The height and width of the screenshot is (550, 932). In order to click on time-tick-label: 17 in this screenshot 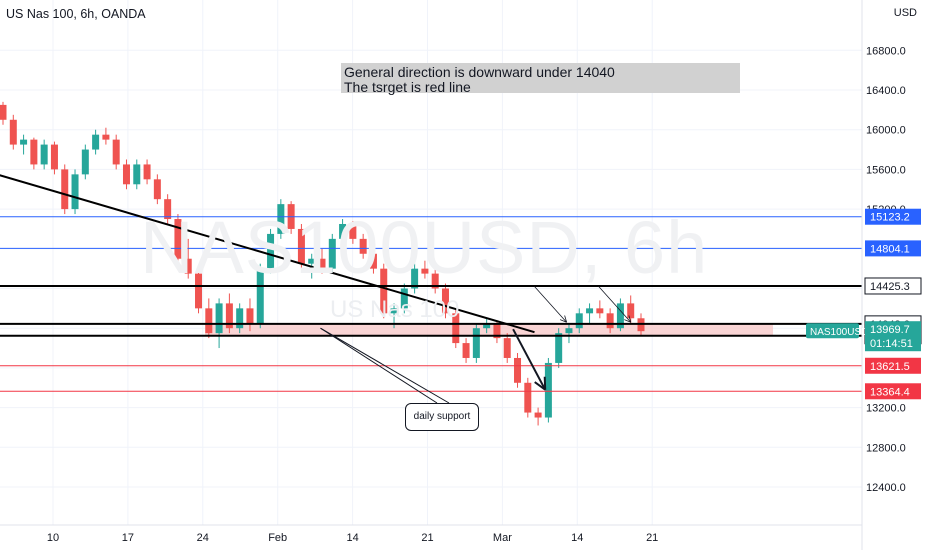, I will do `click(128, 538)`.